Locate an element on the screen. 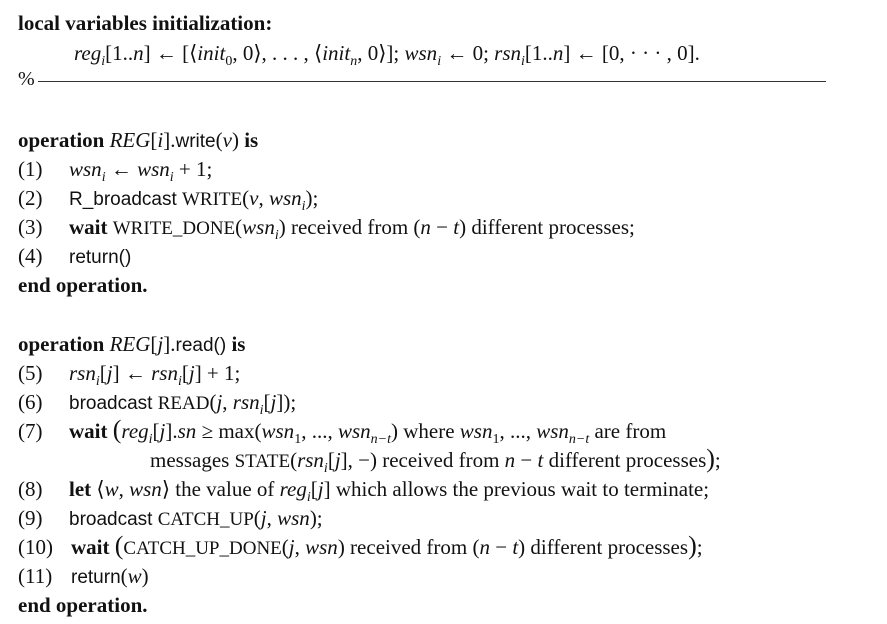  line-number: (7) is located at coordinates (30, 431).